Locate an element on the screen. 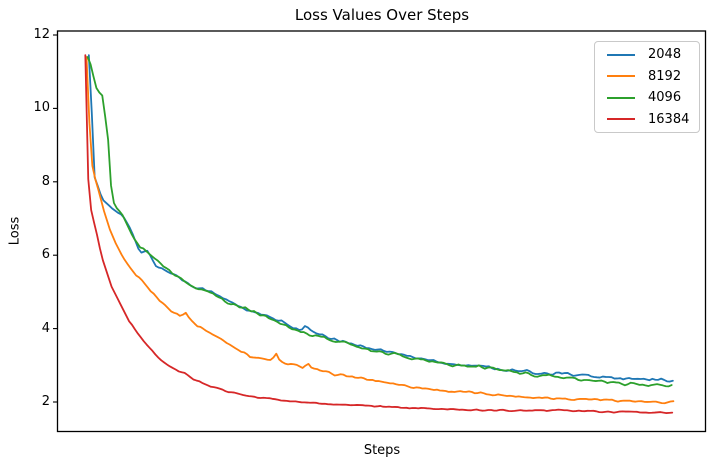 This screenshot has width=715, height=468. y-axis-label: Loss is located at coordinates (15, 231).